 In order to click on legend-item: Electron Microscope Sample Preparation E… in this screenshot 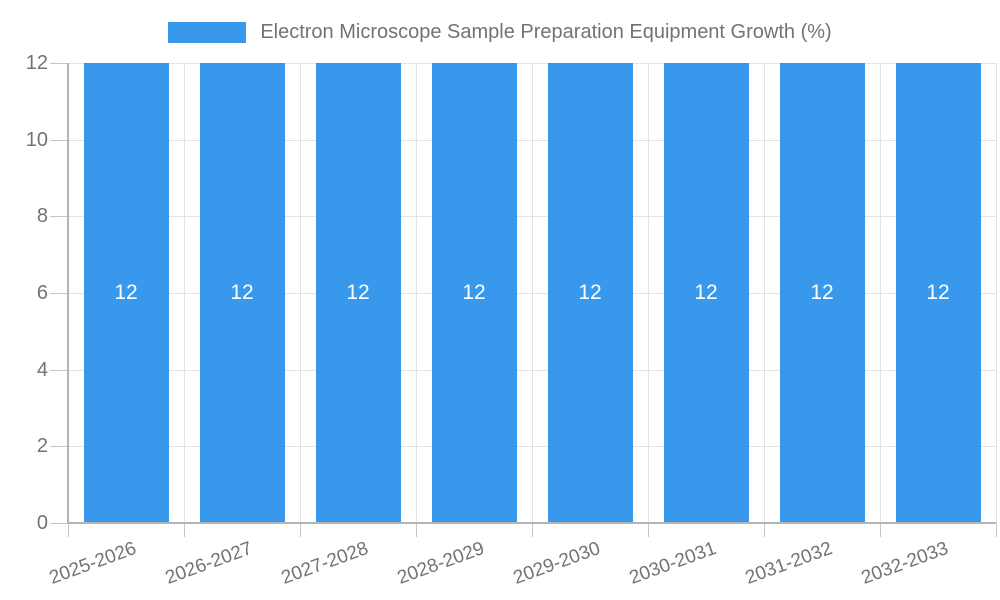, I will do `click(500, 32)`.